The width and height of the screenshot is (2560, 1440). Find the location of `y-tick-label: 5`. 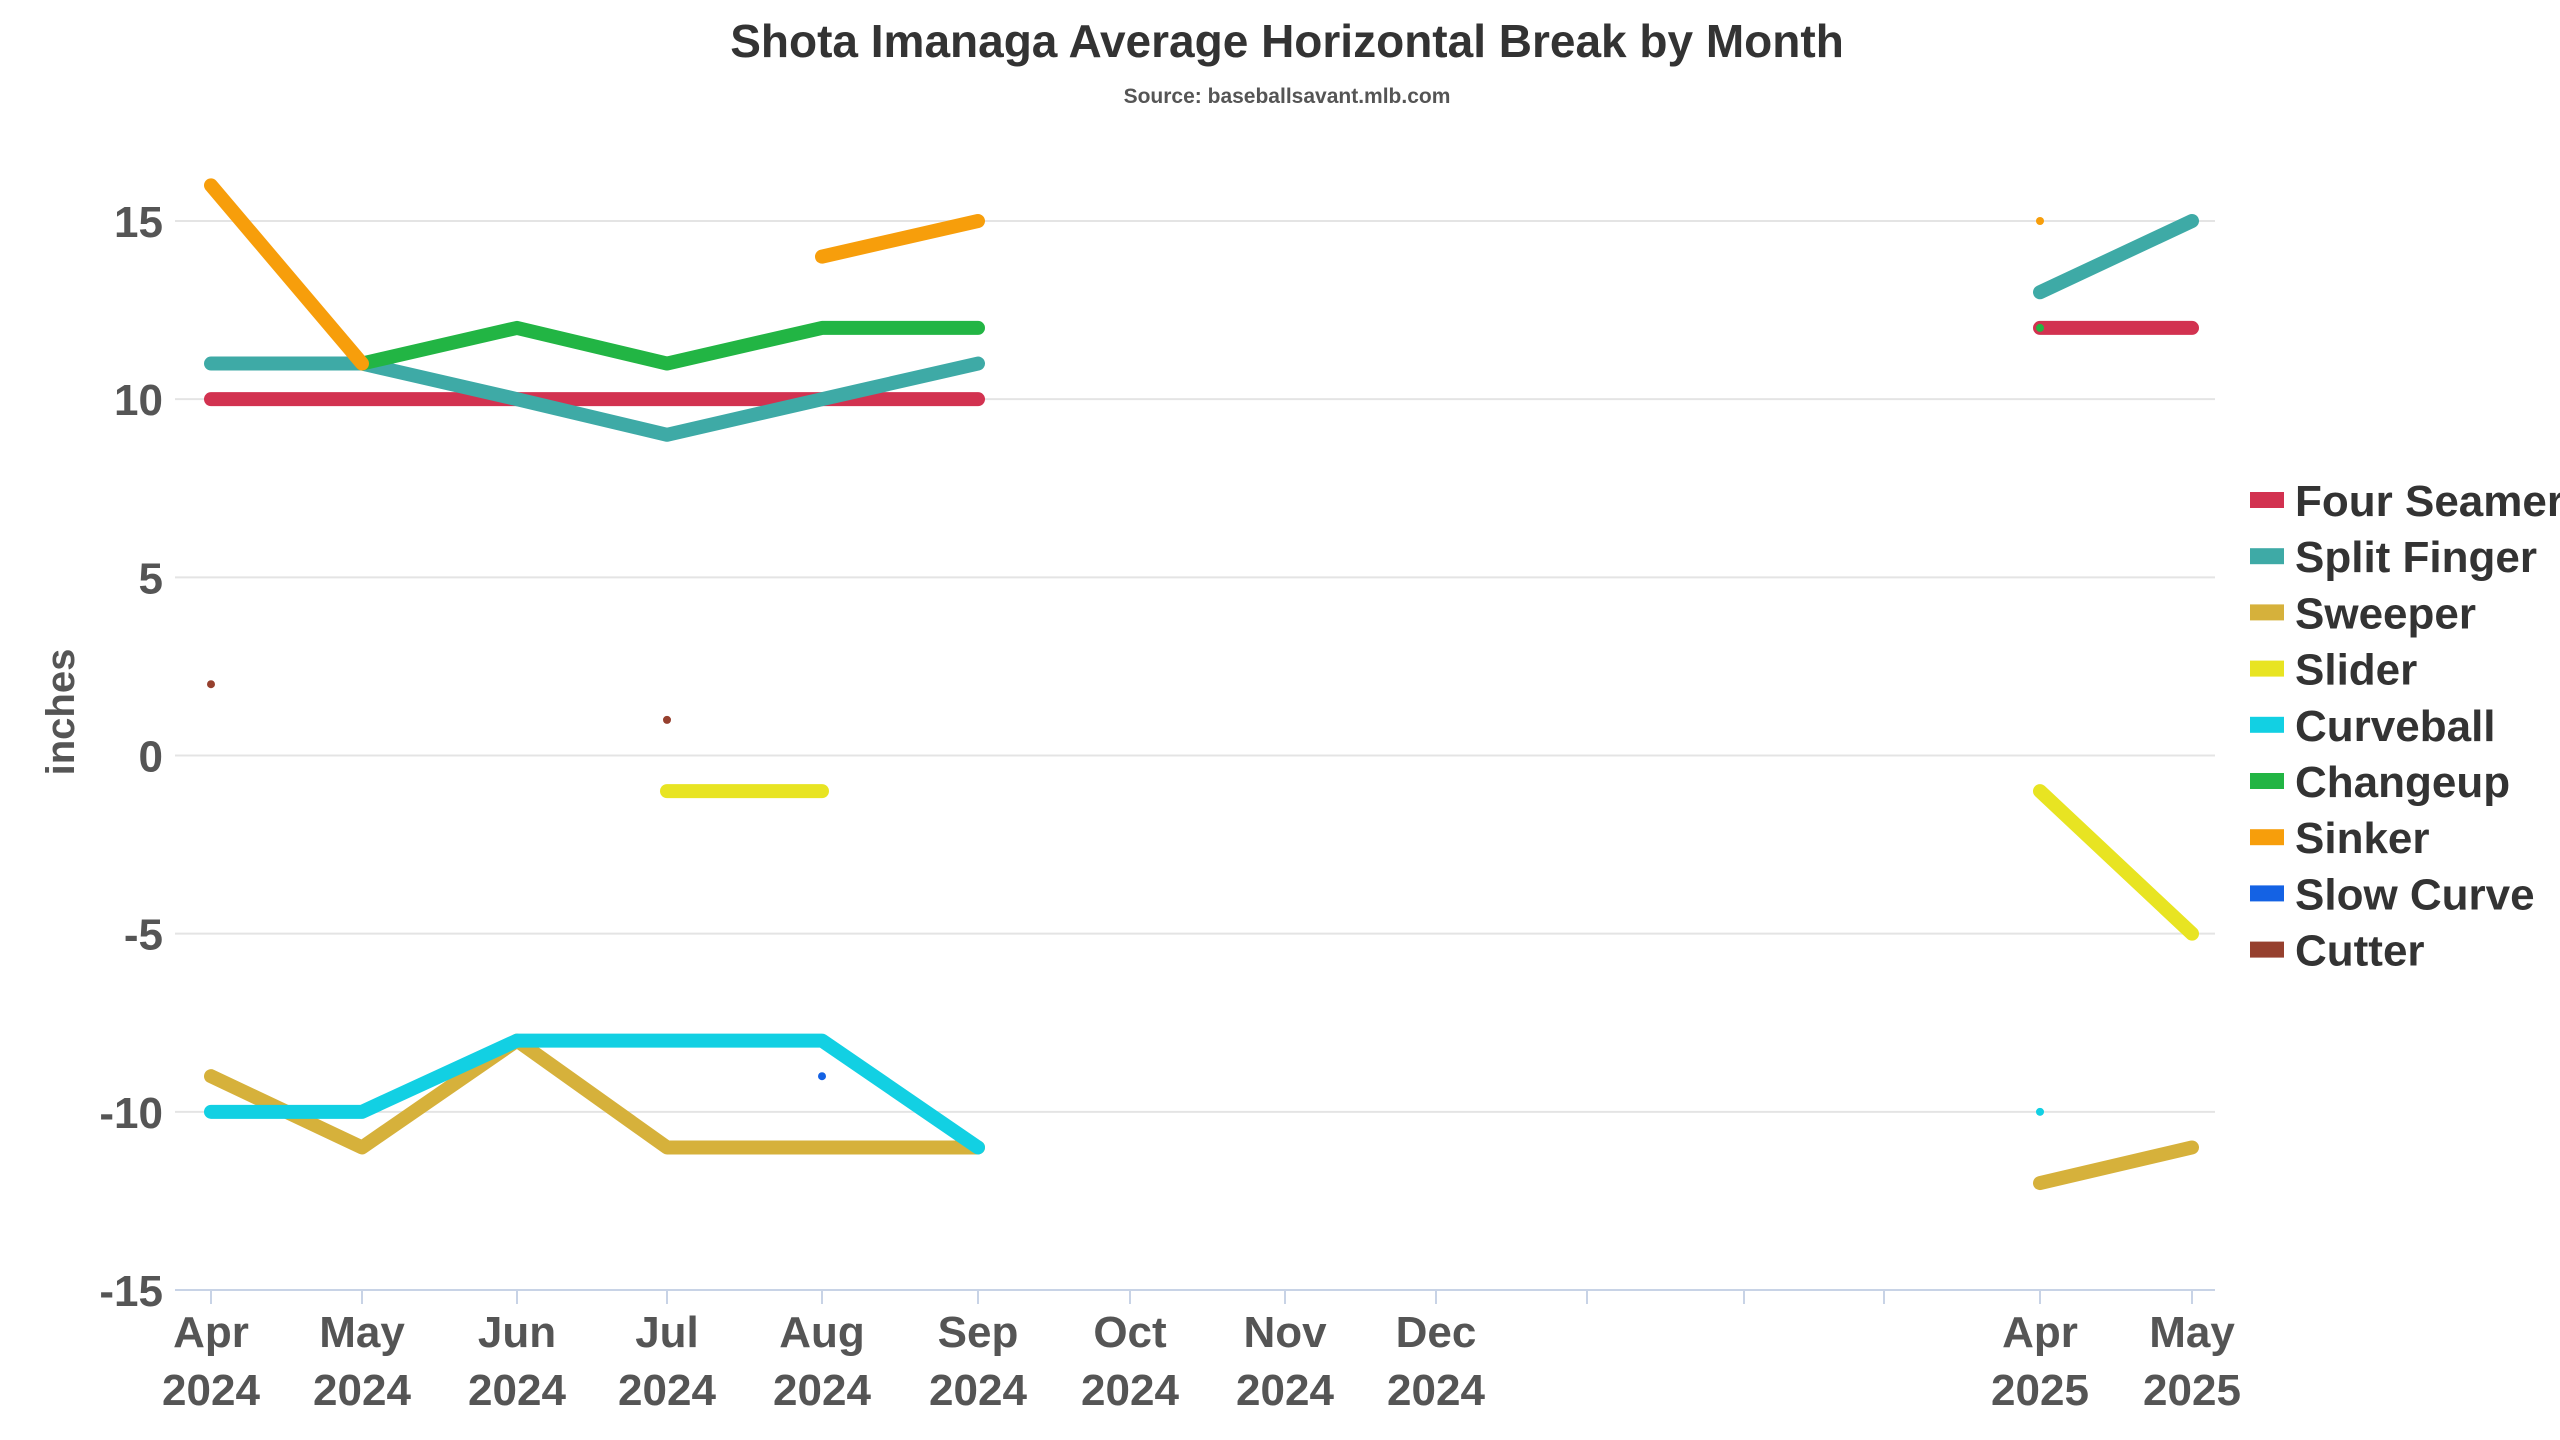

y-tick-label: 5 is located at coordinates (151, 578).